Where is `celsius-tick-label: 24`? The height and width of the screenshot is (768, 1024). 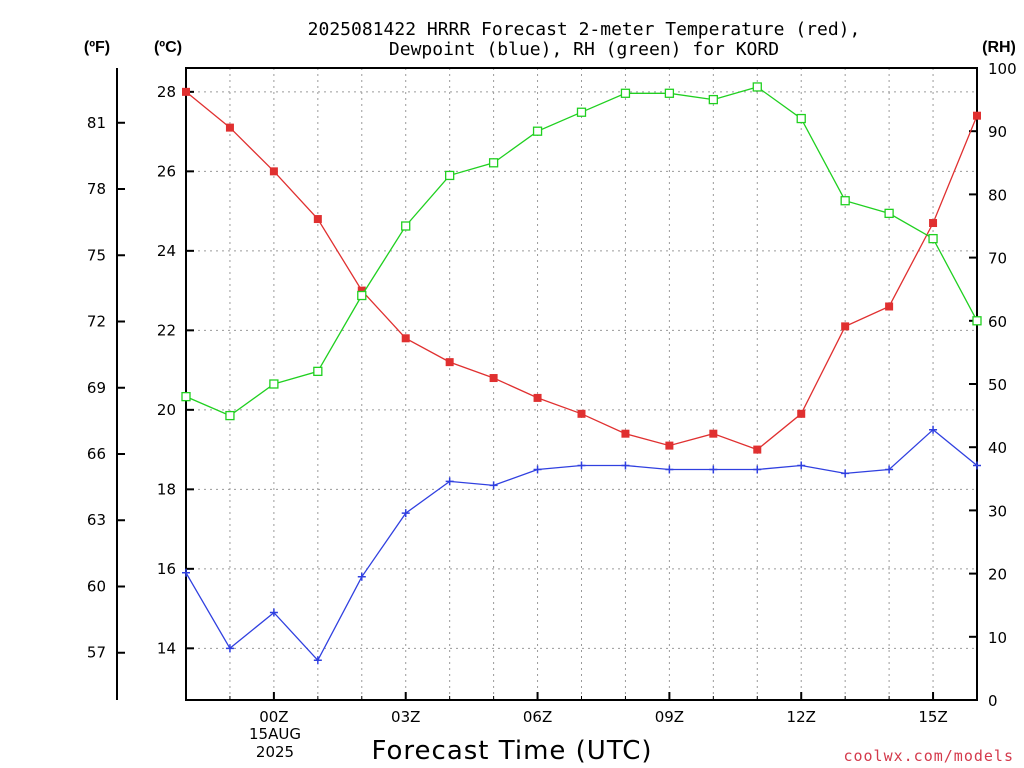
celsius-tick-label: 24 is located at coordinates (166, 251).